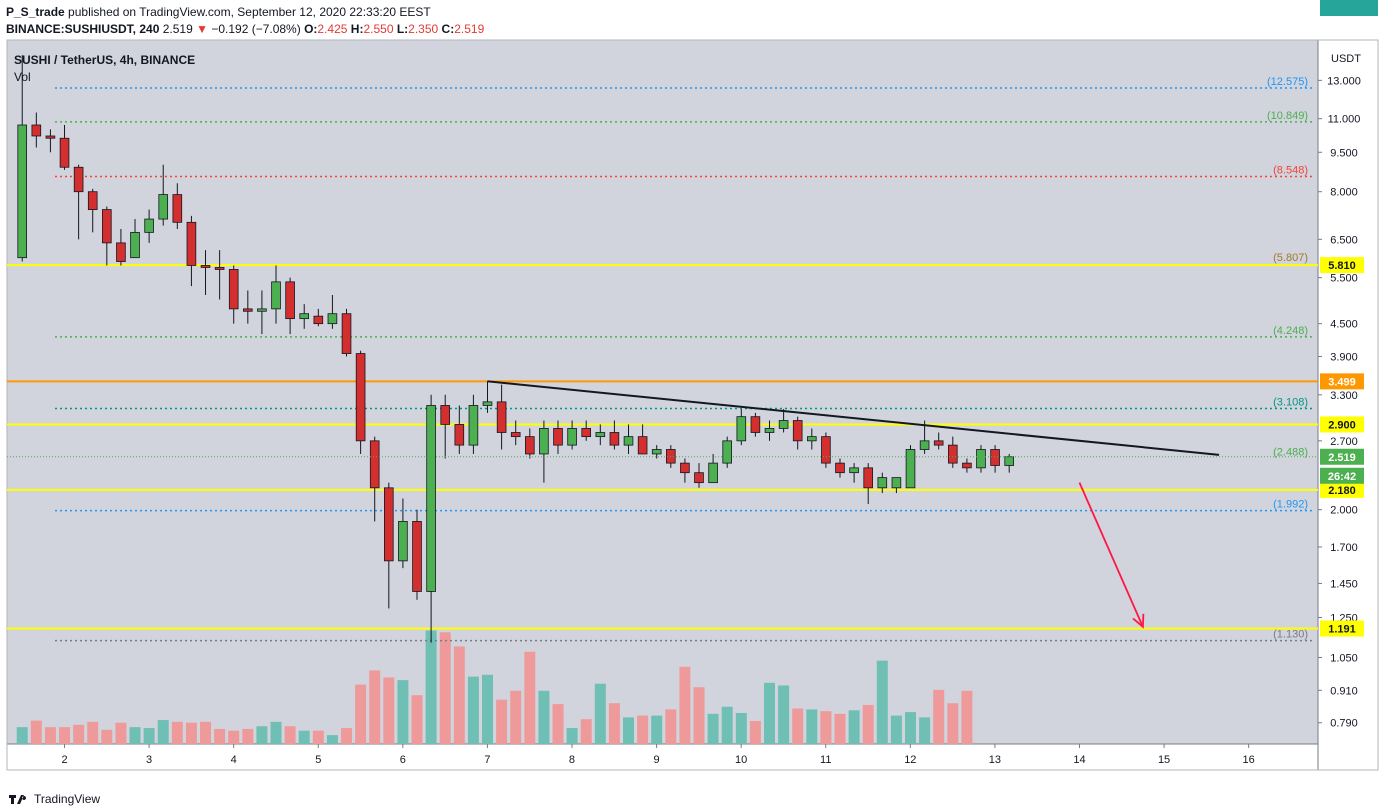 The height and width of the screenshot is (810, 1380). What do you see at coordinates (741, 760) in the screenshot?
I see `time-tick-label: 10` at bounding box center [741, 760].